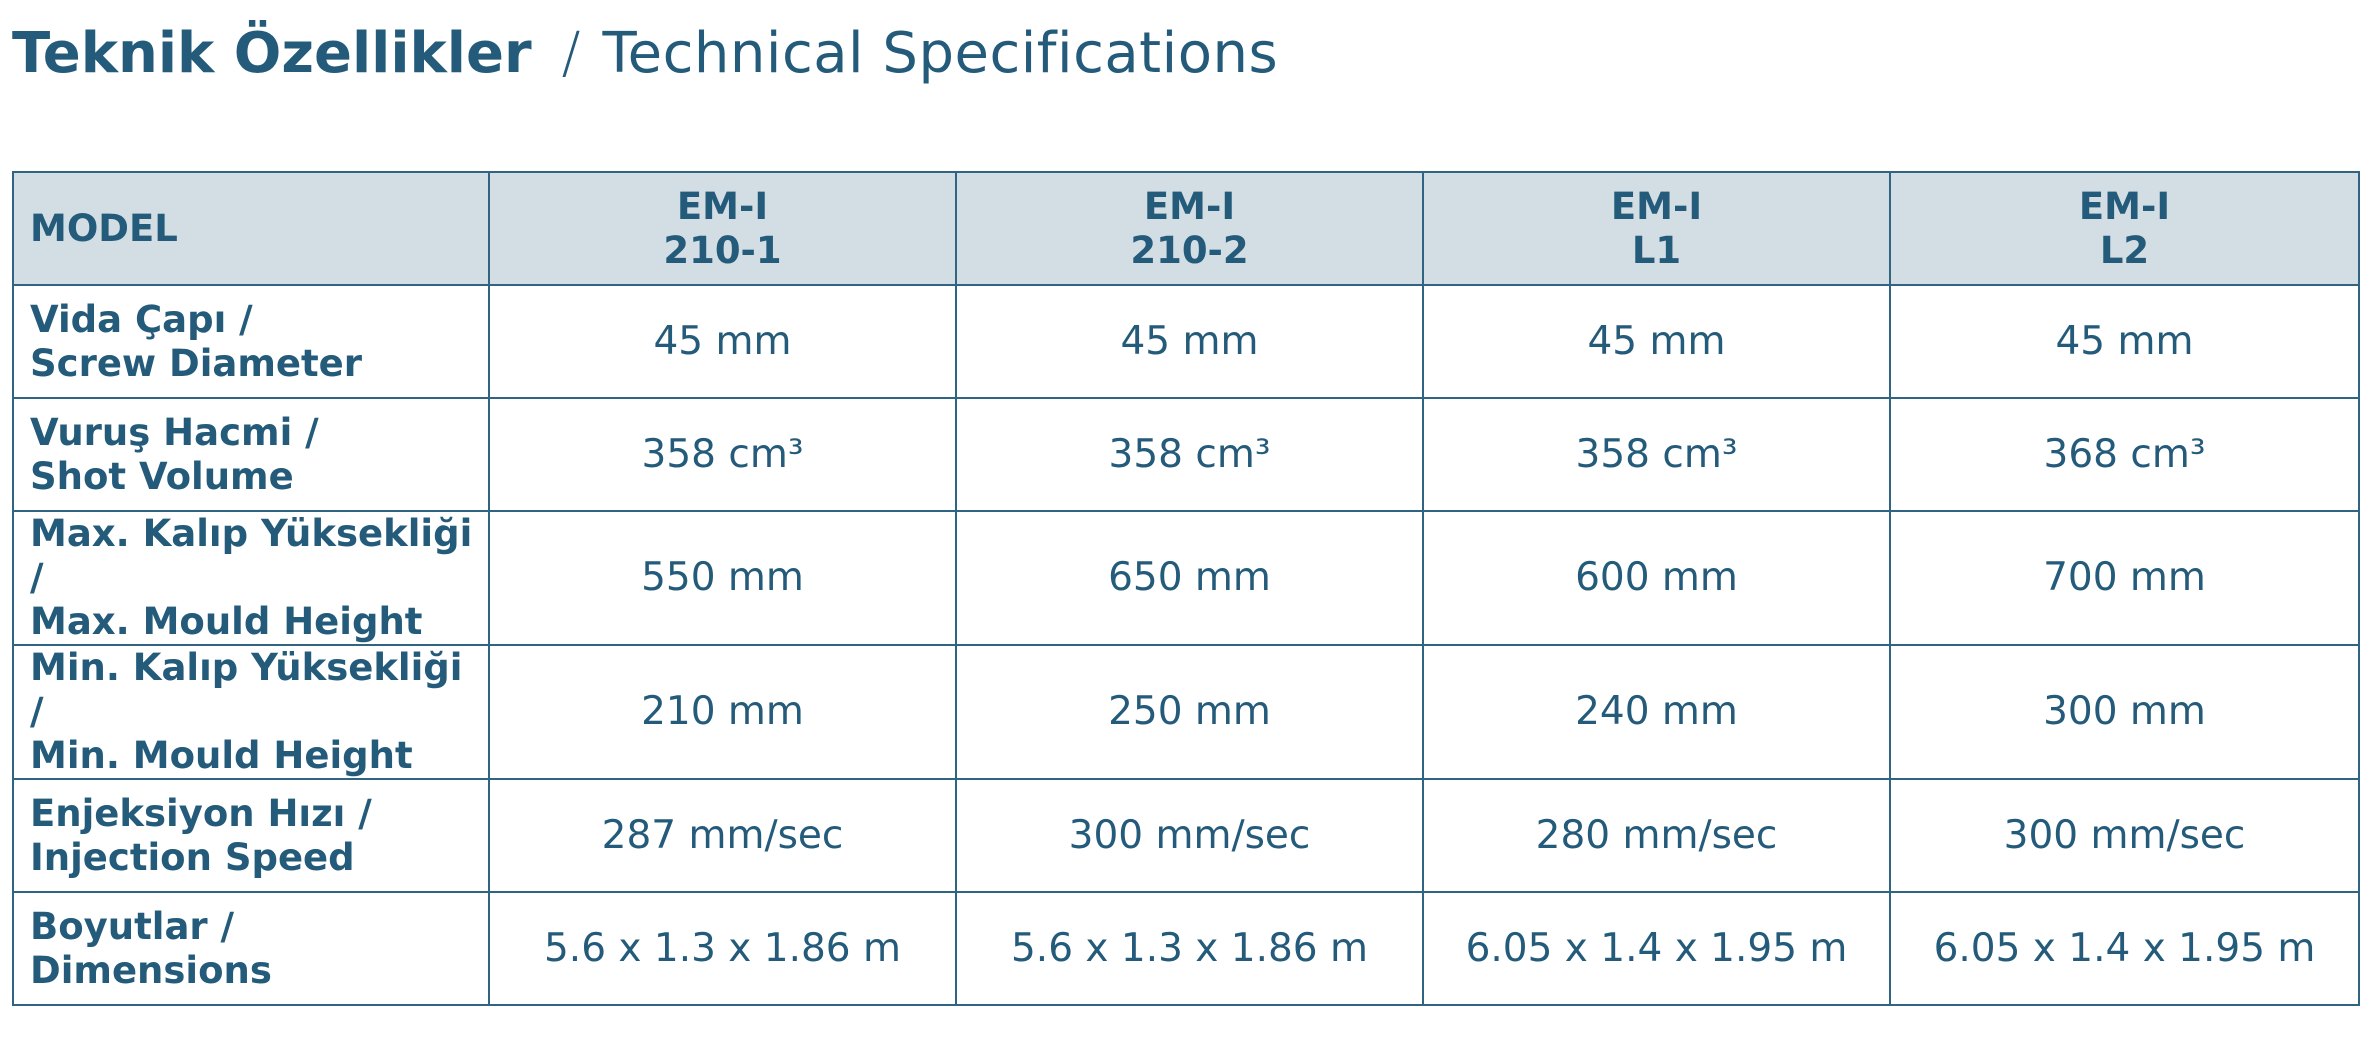 This screenshot has width=2370, height=1050. Describe the element at coordinates (192, 857) in the screenshot. I see `cell-line: Injection Speed` at that location.